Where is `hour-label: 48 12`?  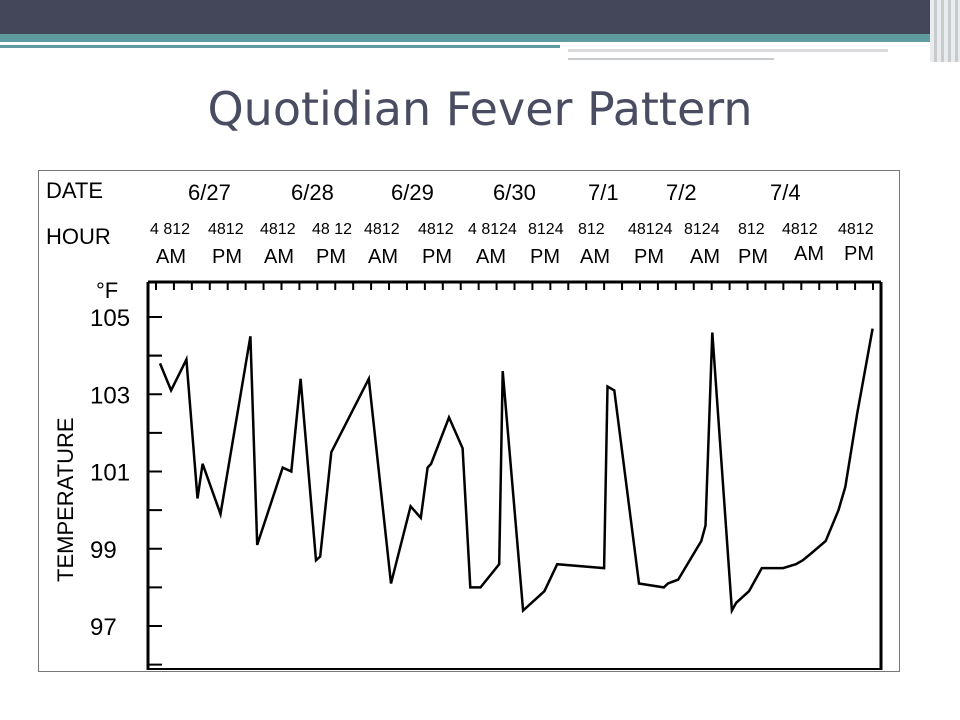
hour-label: 48 12 is located at coordinates (332, 229).